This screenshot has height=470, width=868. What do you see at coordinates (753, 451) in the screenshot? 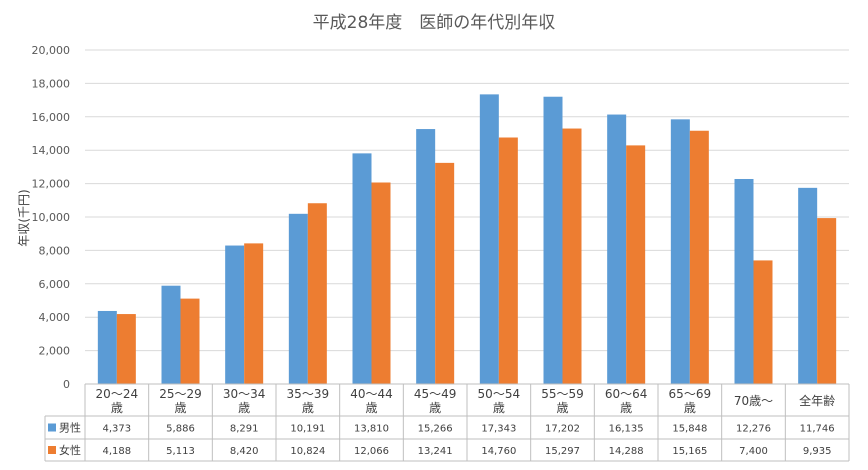
I see `data-label: 7,400` at bounding box center [753, 451].